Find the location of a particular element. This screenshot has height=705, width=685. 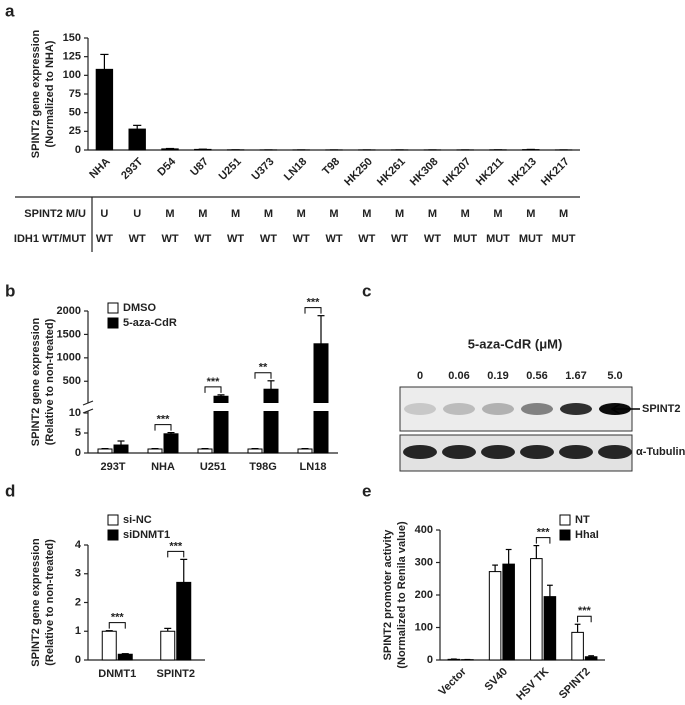

y-axis-label: (Normalized to Renila value) is located at coordinates (402, 595).